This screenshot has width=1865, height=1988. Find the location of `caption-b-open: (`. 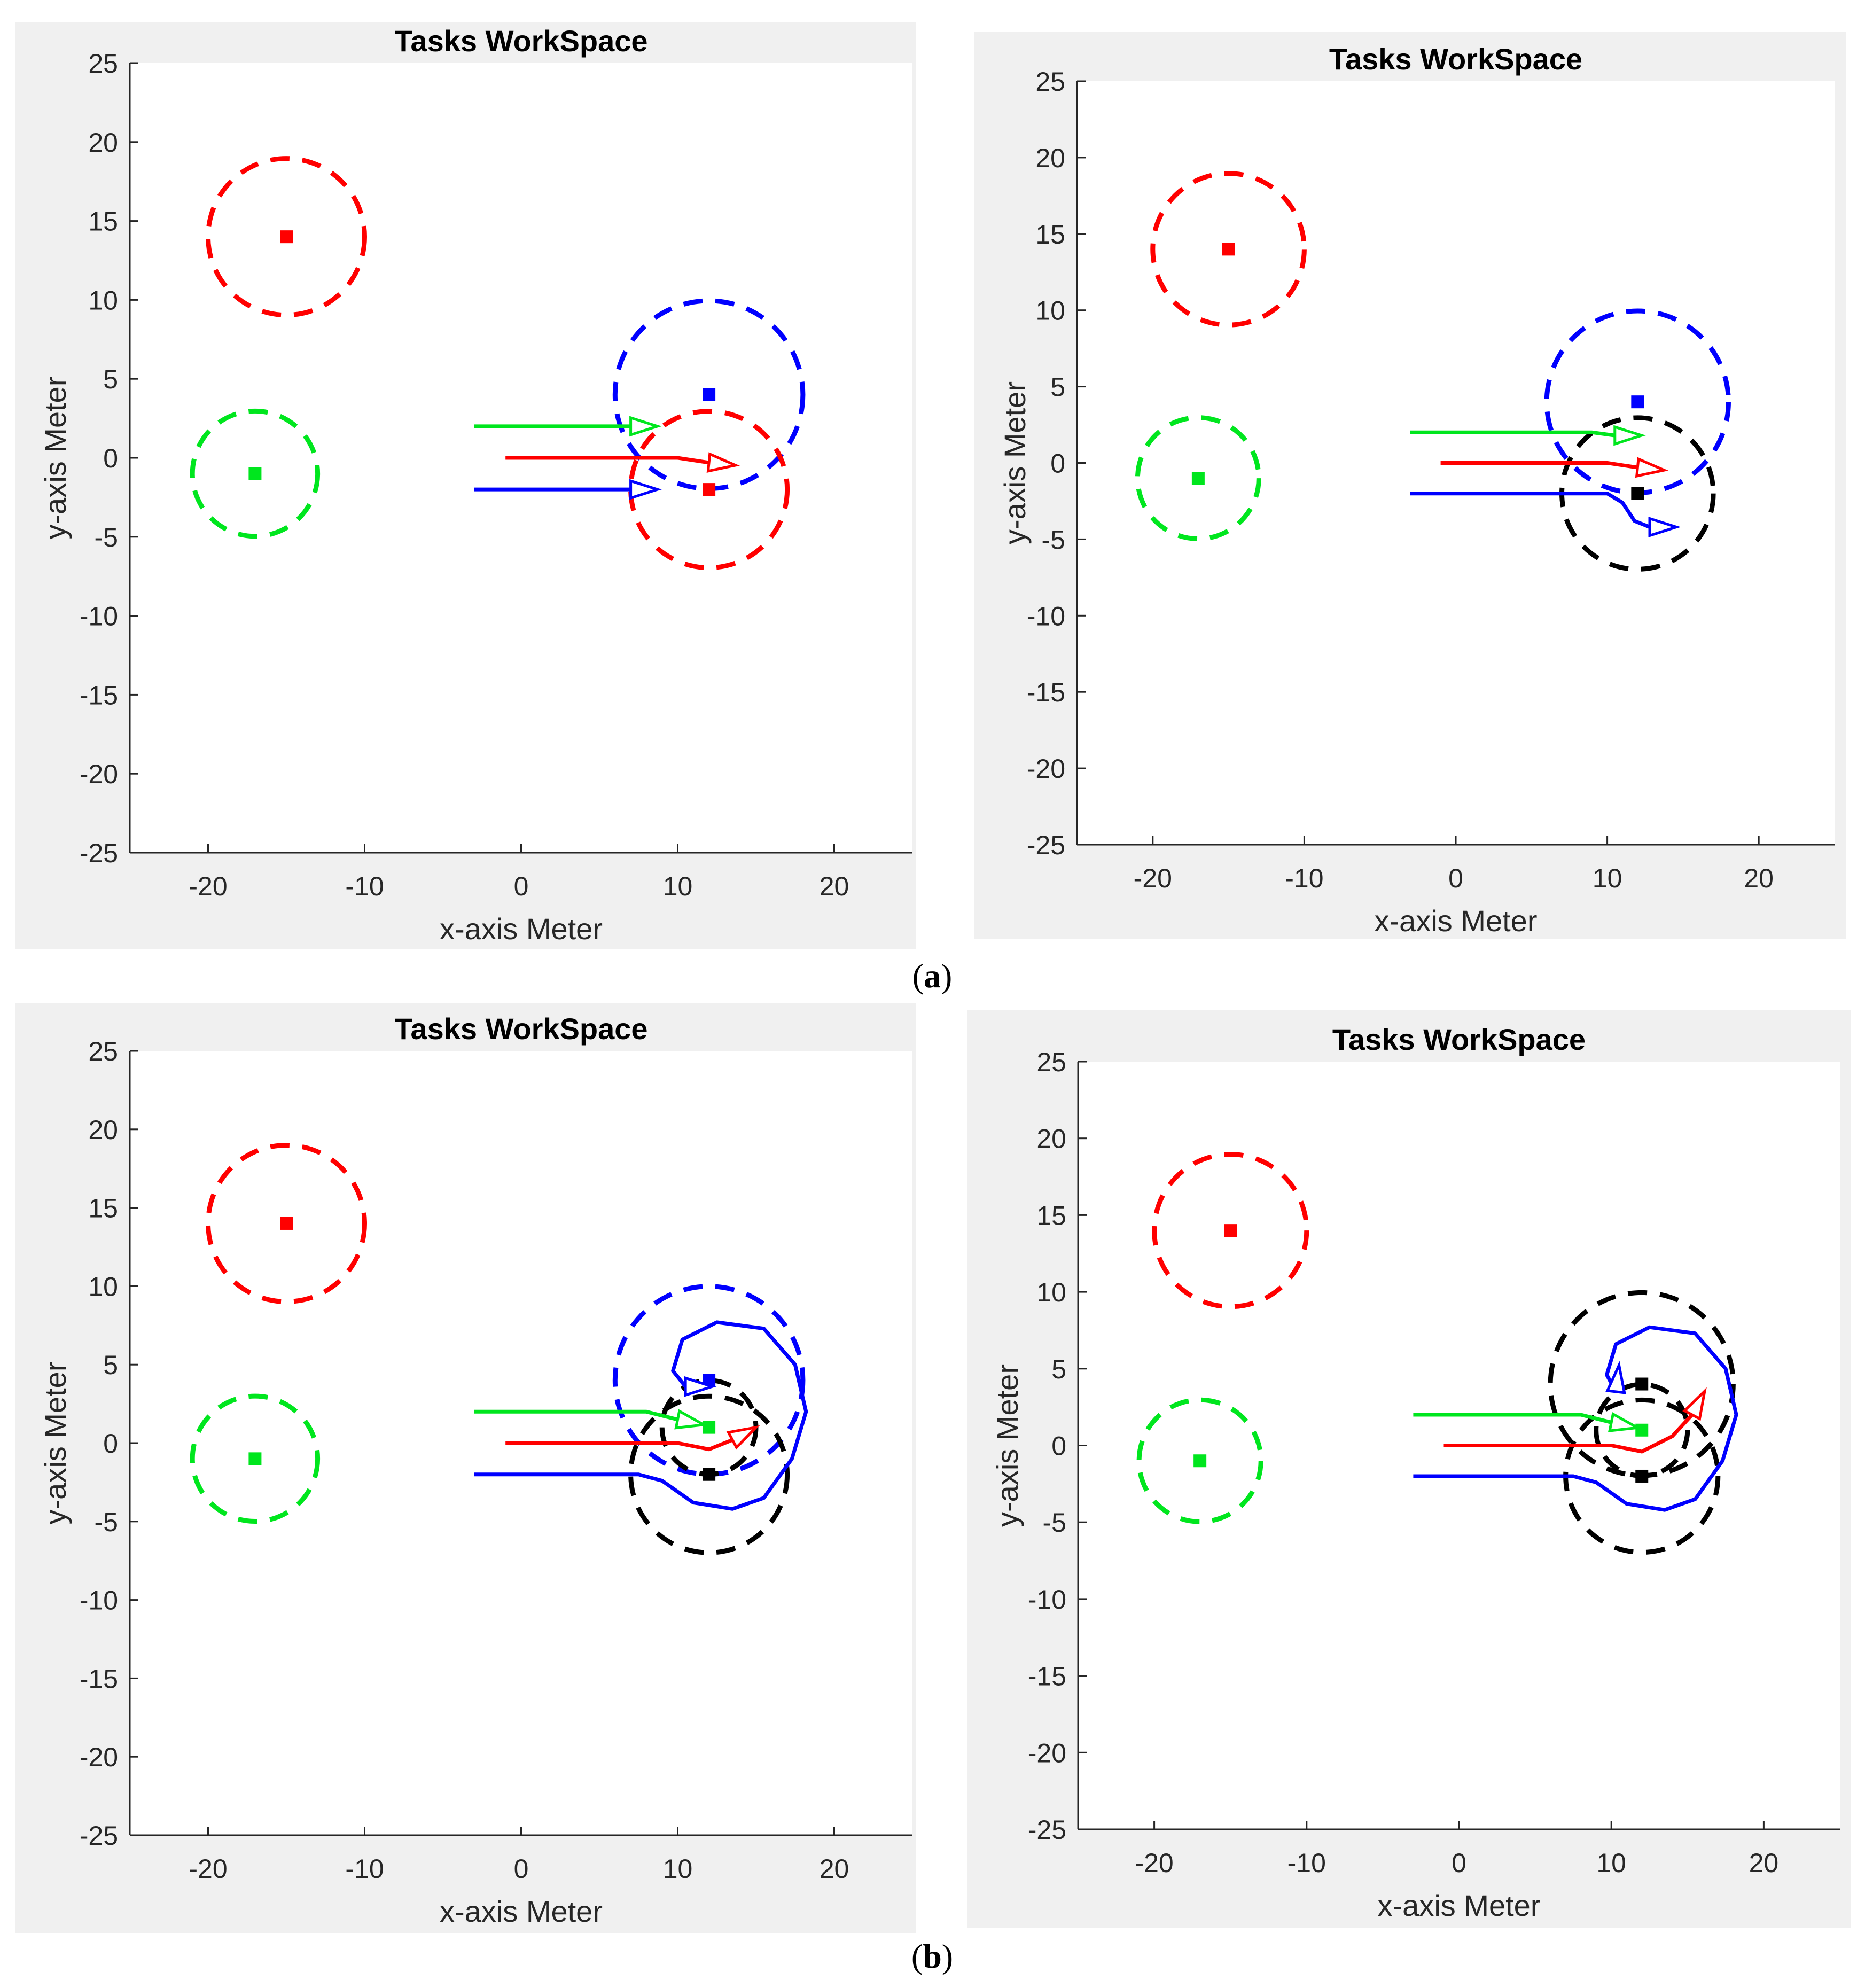

caption-b-open: ( is located at coordinates (917, 1956).